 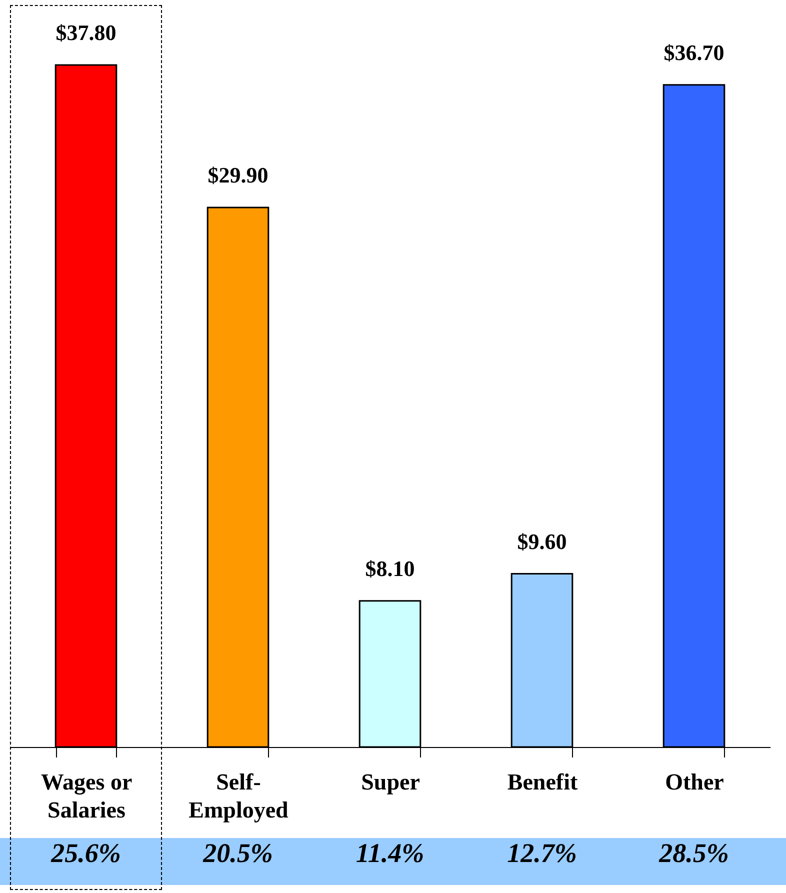 What do you see at coordinates (238, 796) in the screenshot?
I see `x-tick-label: Self- Employed` at bounding box center [238, 796].